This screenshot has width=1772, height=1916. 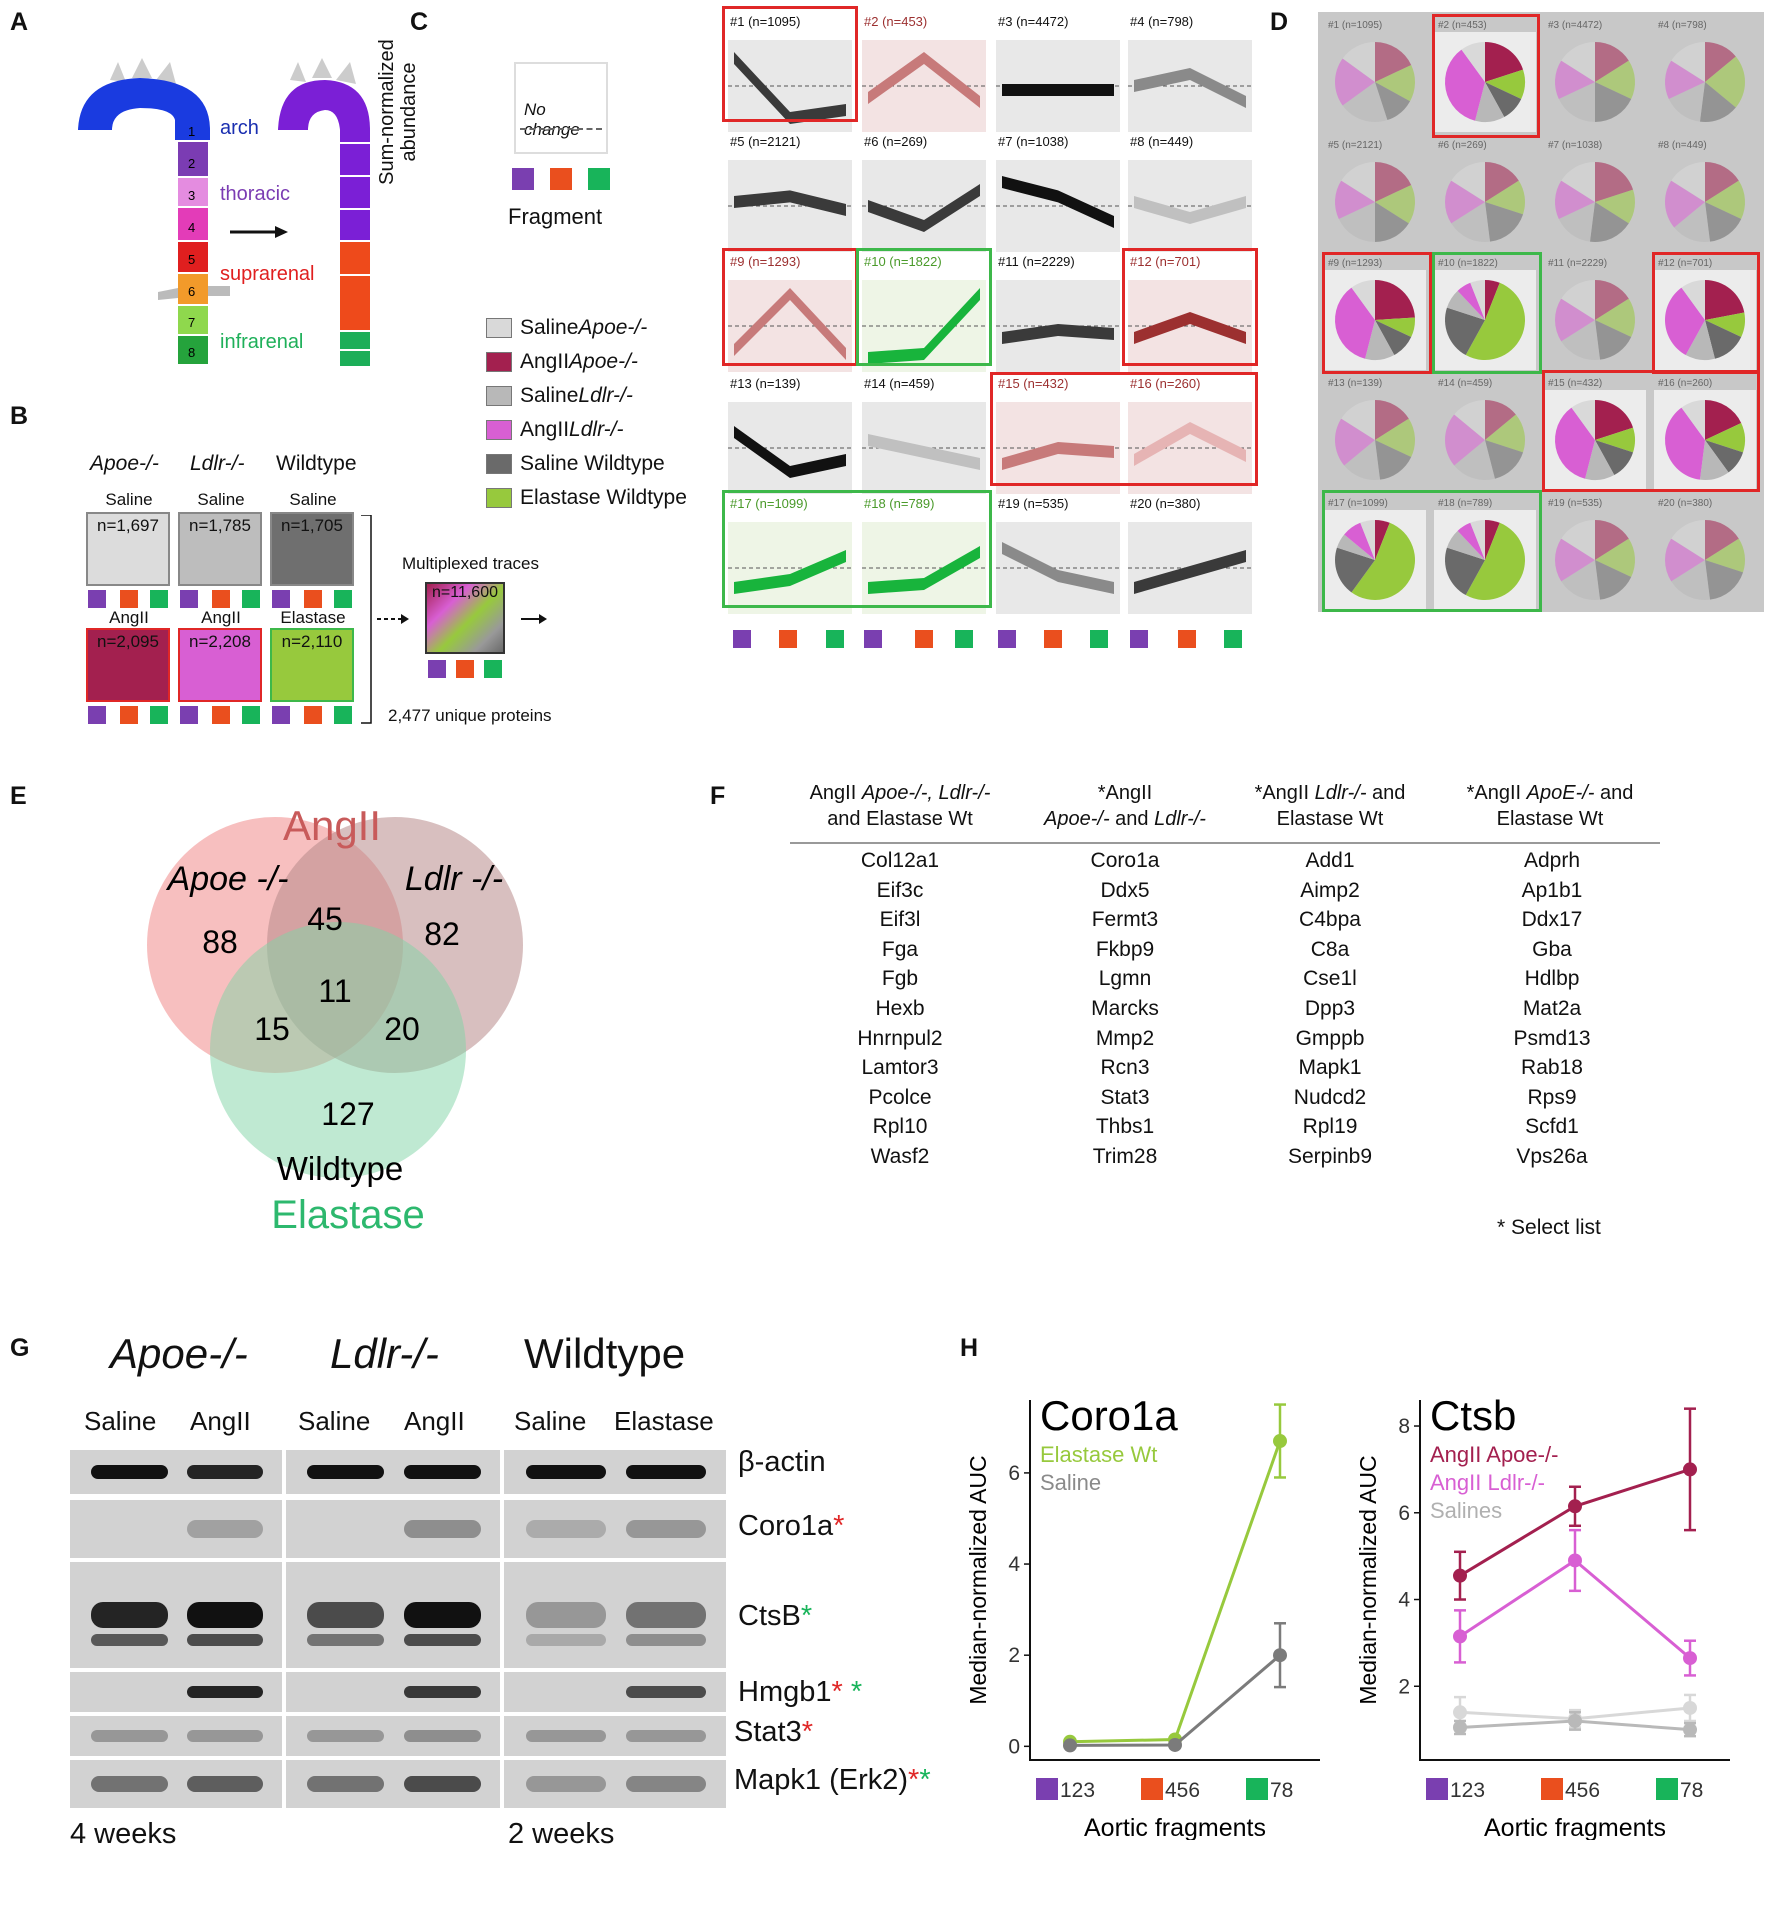 I want to click on genotype-ldlr: Ldlr-/-, so click(x=217, y=463).